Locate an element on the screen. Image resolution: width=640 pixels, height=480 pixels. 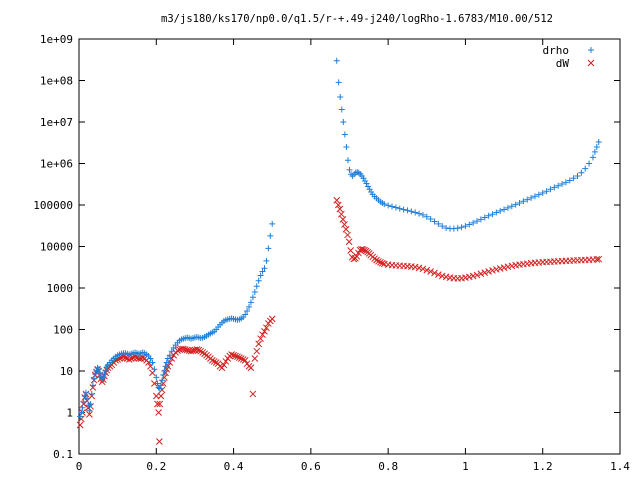
x-tick-label: 0.2 is located at coordinates (156, 466).